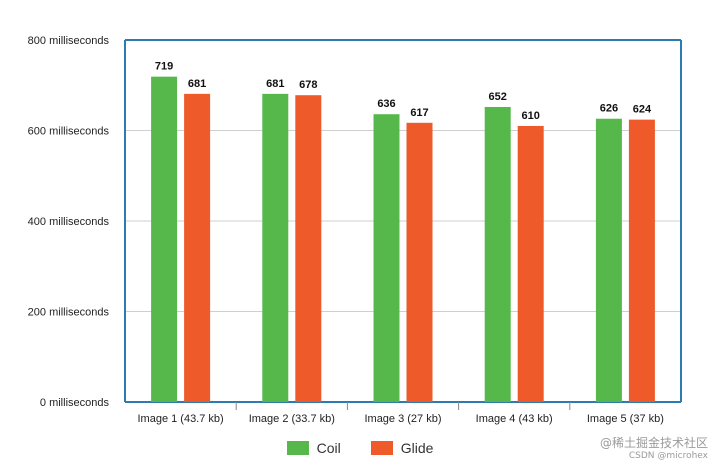 Image resolution: width=720 pixels, height=468 pixels. Describe the element at coordinates (308, 85) in the screenshot. I see `data-label: 678` at that location.